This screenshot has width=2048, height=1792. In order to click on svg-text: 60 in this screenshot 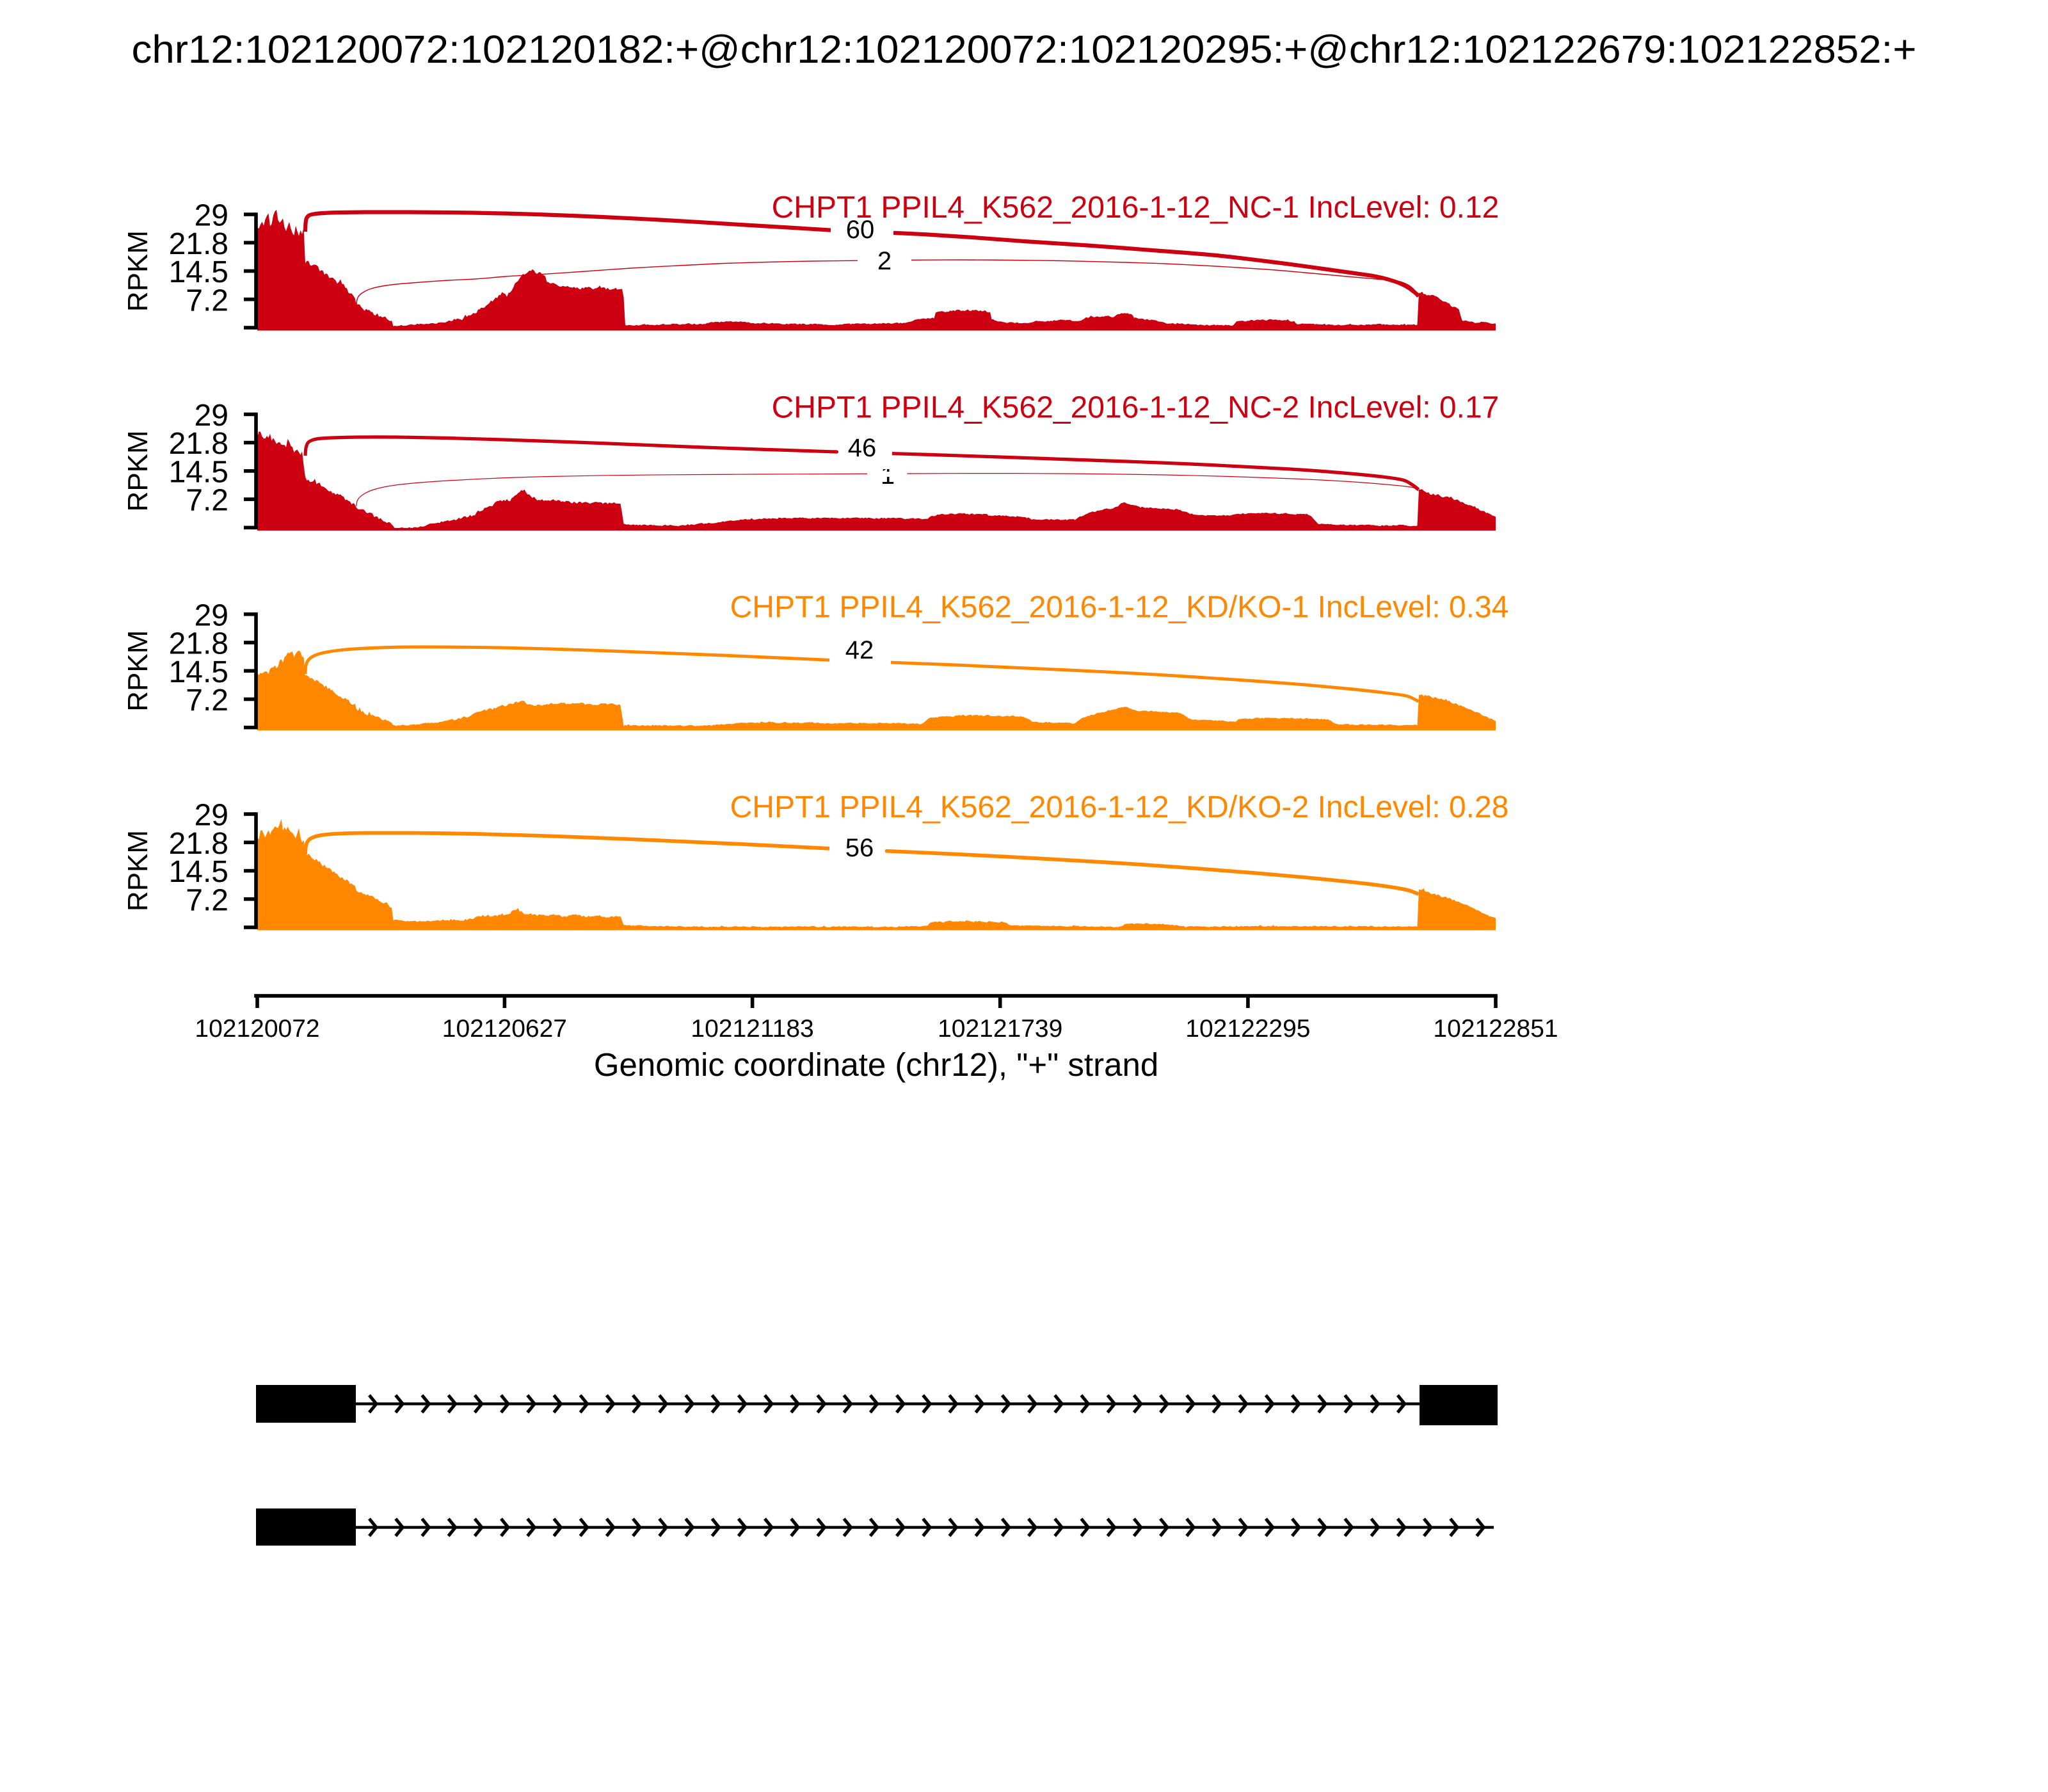, I will do `click(860, 230)`.